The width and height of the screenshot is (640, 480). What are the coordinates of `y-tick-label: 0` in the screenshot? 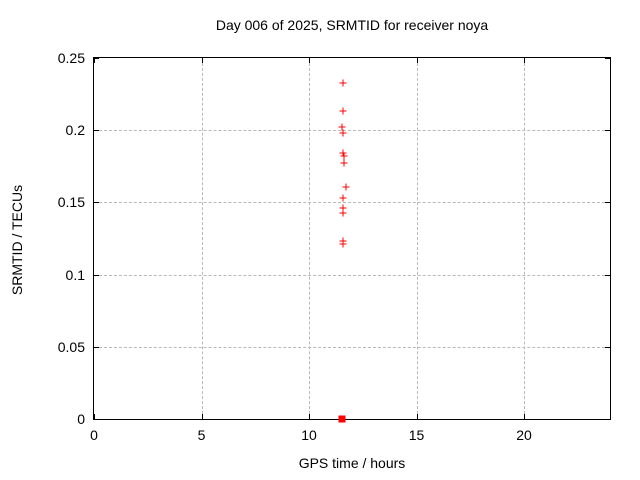 It's located at (81, 419).